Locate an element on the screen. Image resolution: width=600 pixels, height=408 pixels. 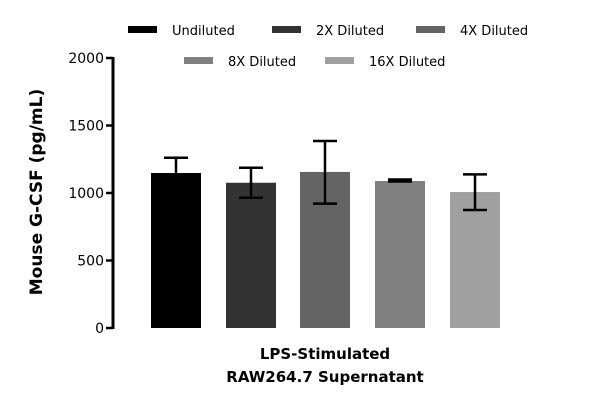
bar-2x-diluted is located at coordinates (251, 255).